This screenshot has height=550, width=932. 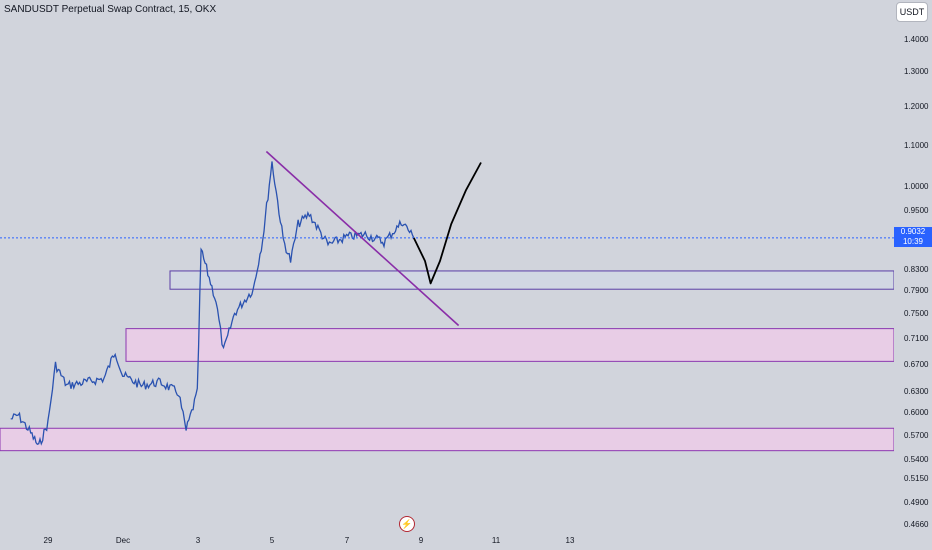 I want to click on price-tick: 0.6700, so click(x=916, y=364).